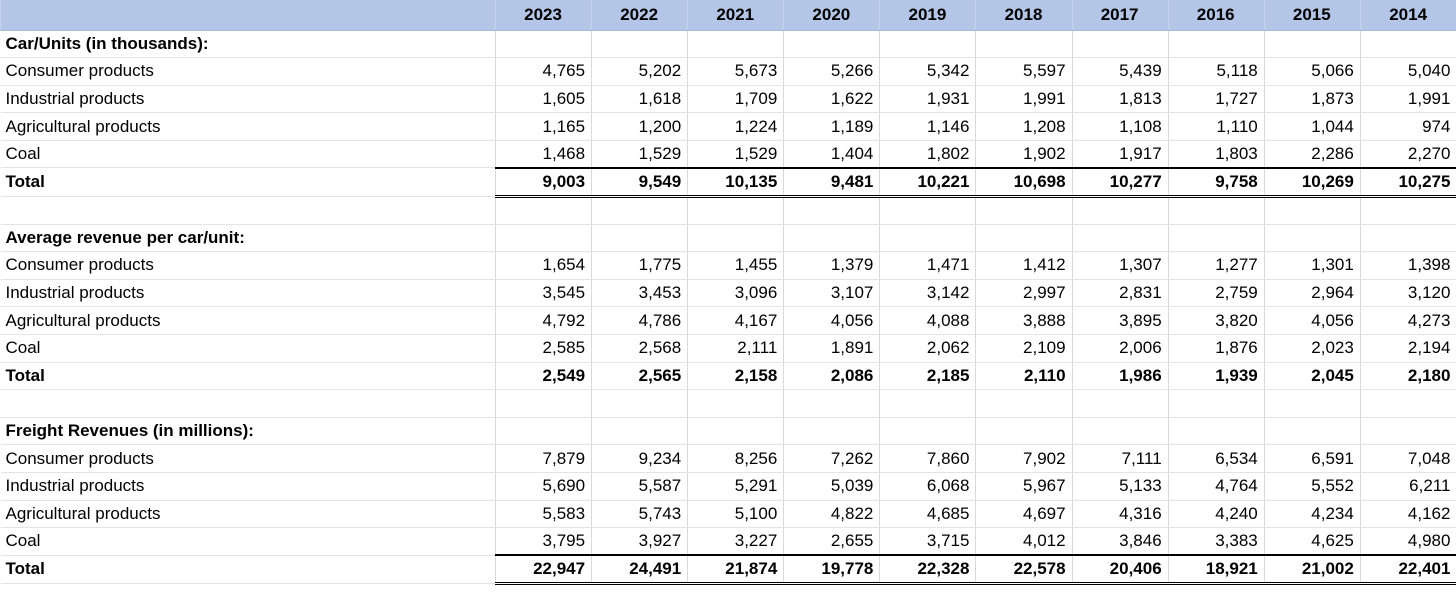 This screenshot has height=592, width=1456. I want to click on value-cell: 8,256, so click(735, 458).